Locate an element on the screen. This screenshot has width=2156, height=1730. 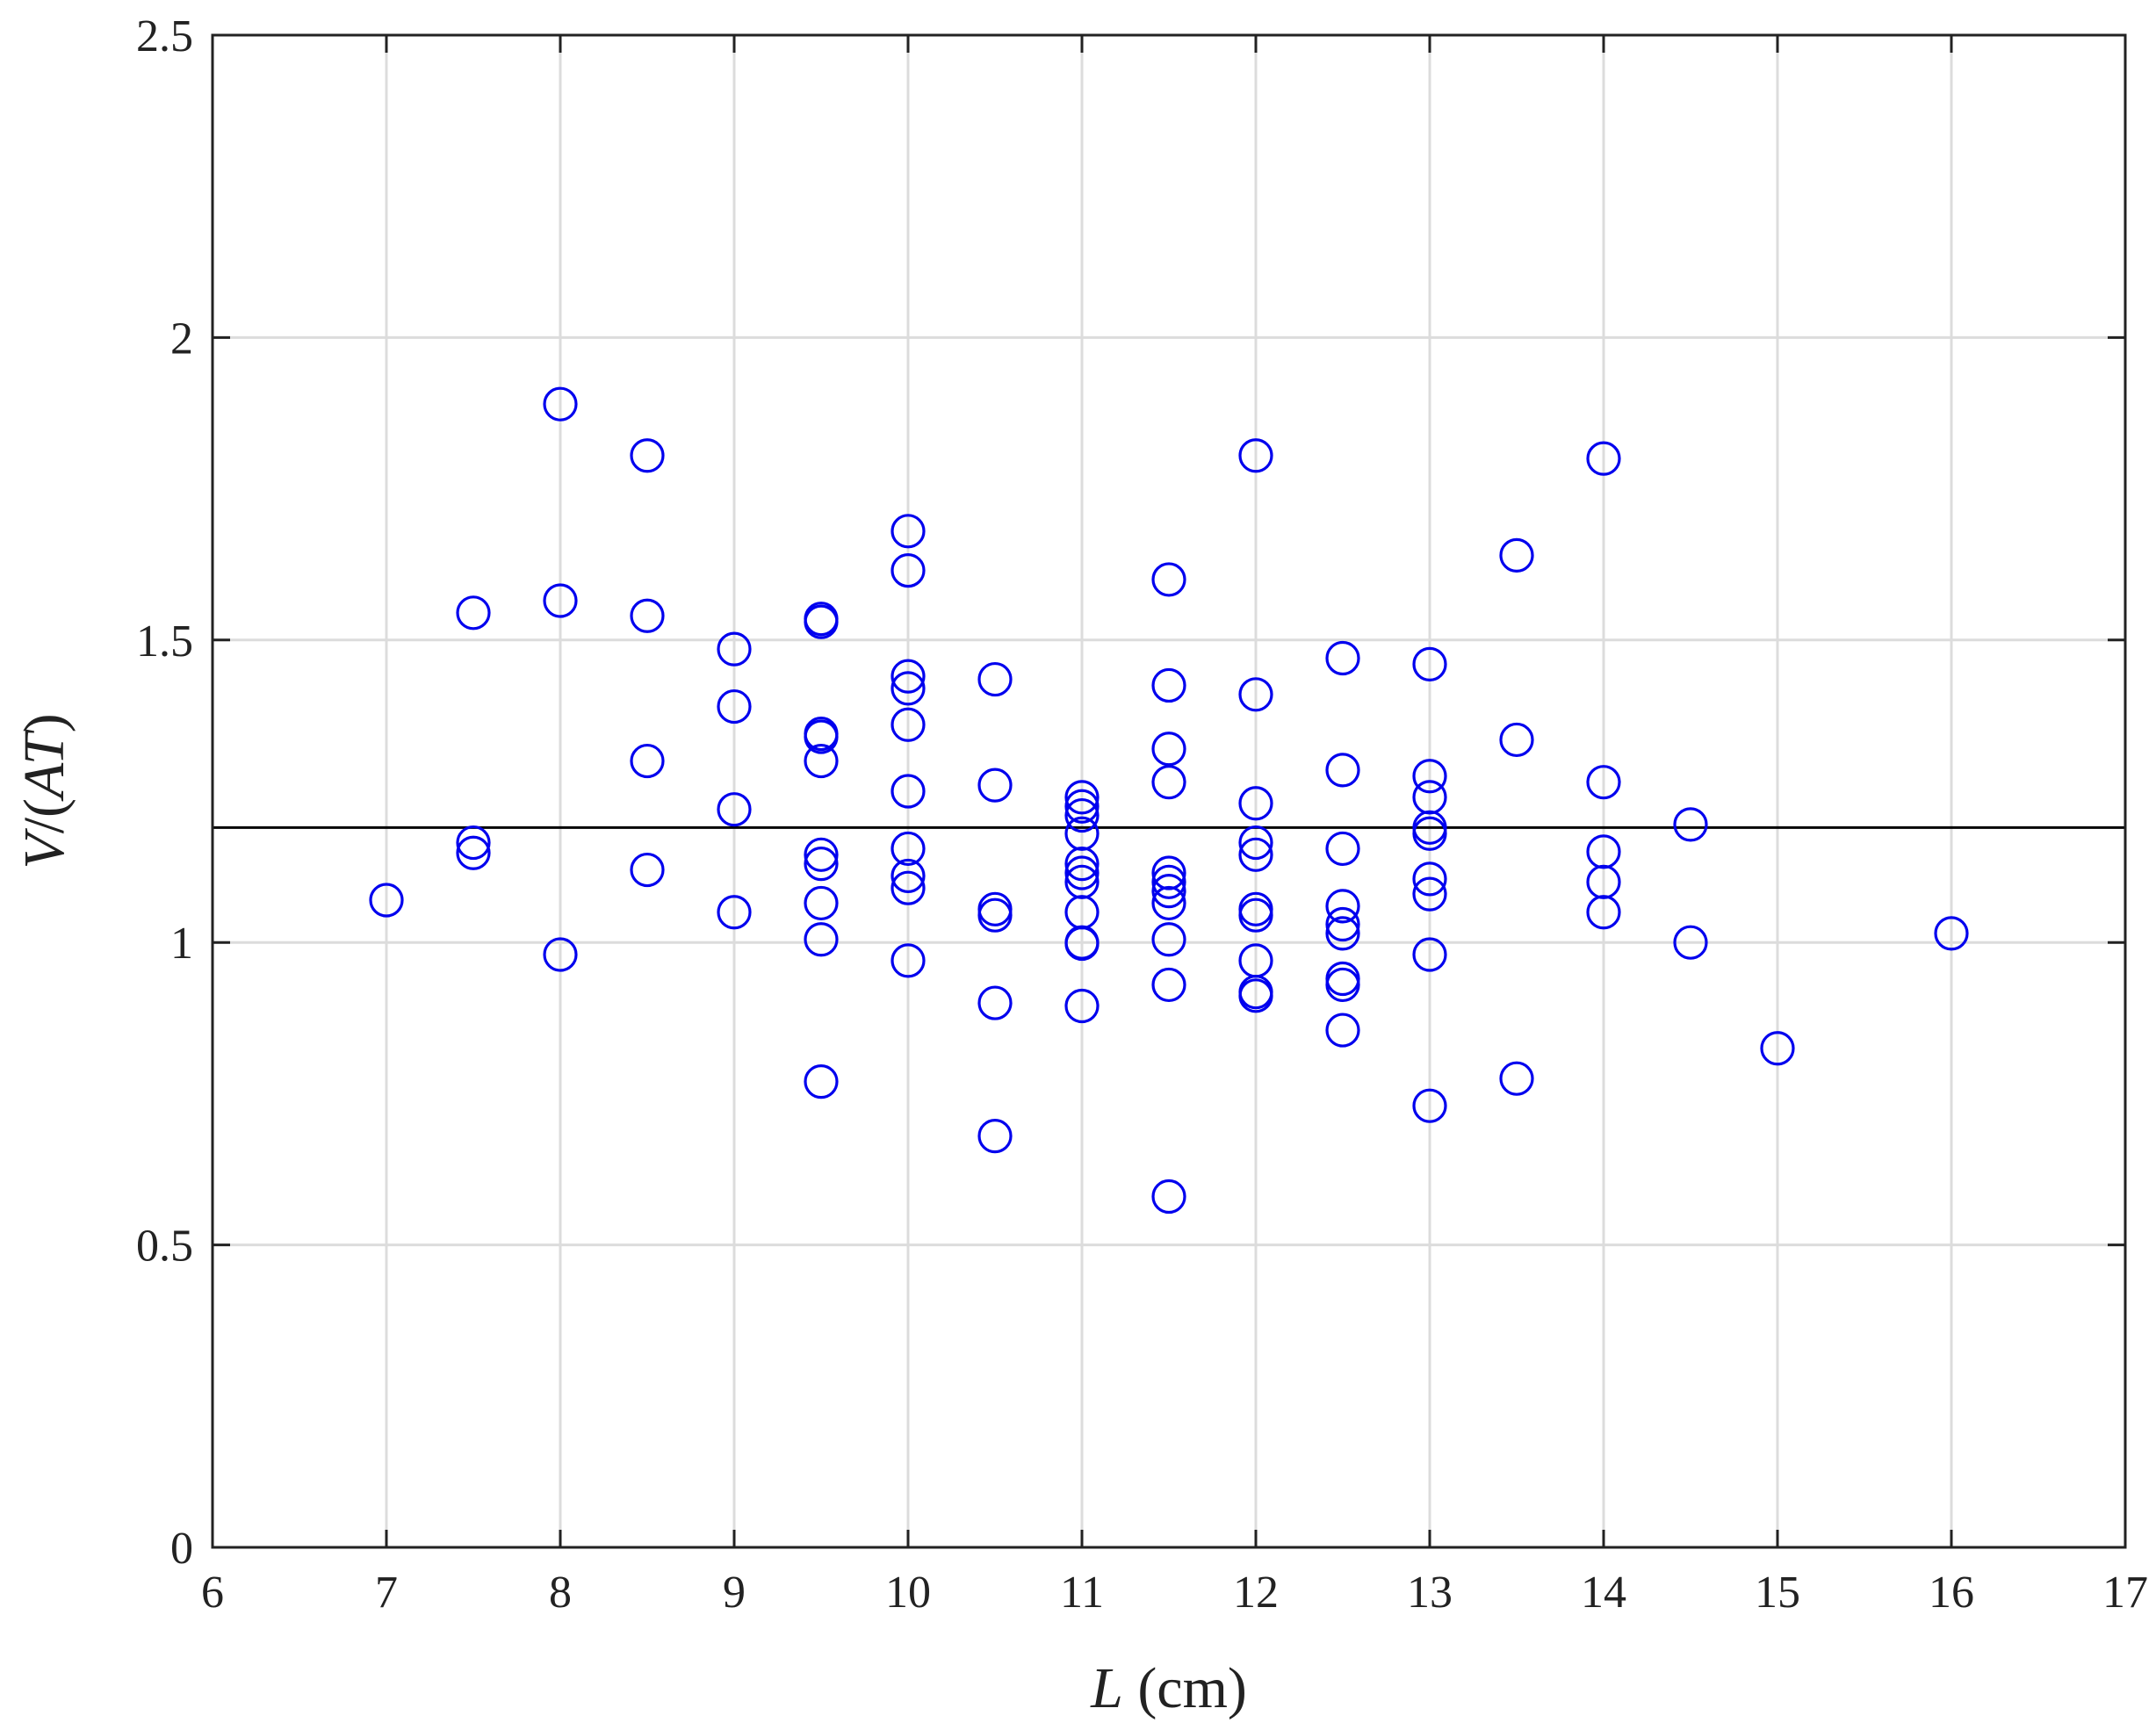
x-axis-label: L (cm) is located at coordinates (1168, 1688).